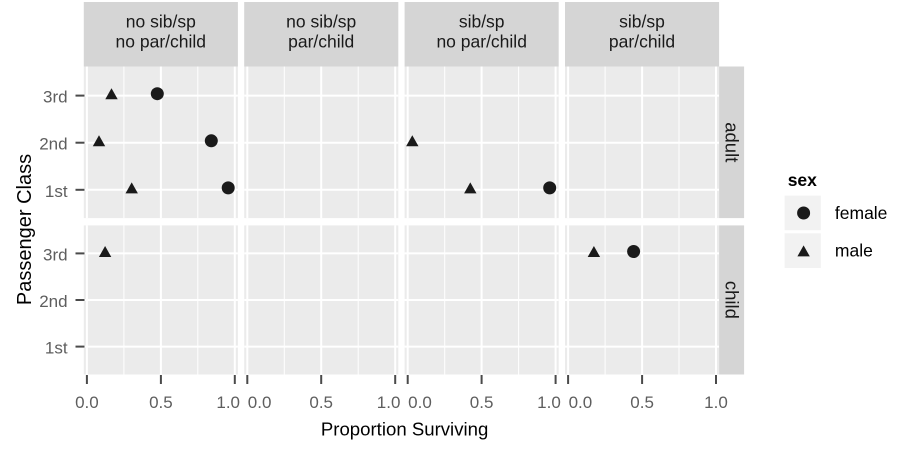 This screenshot has width=897, height=451. Describe the element at coordinates (25, 229) in the screenshot. I see `svg-text: Passenger Class` at that location.